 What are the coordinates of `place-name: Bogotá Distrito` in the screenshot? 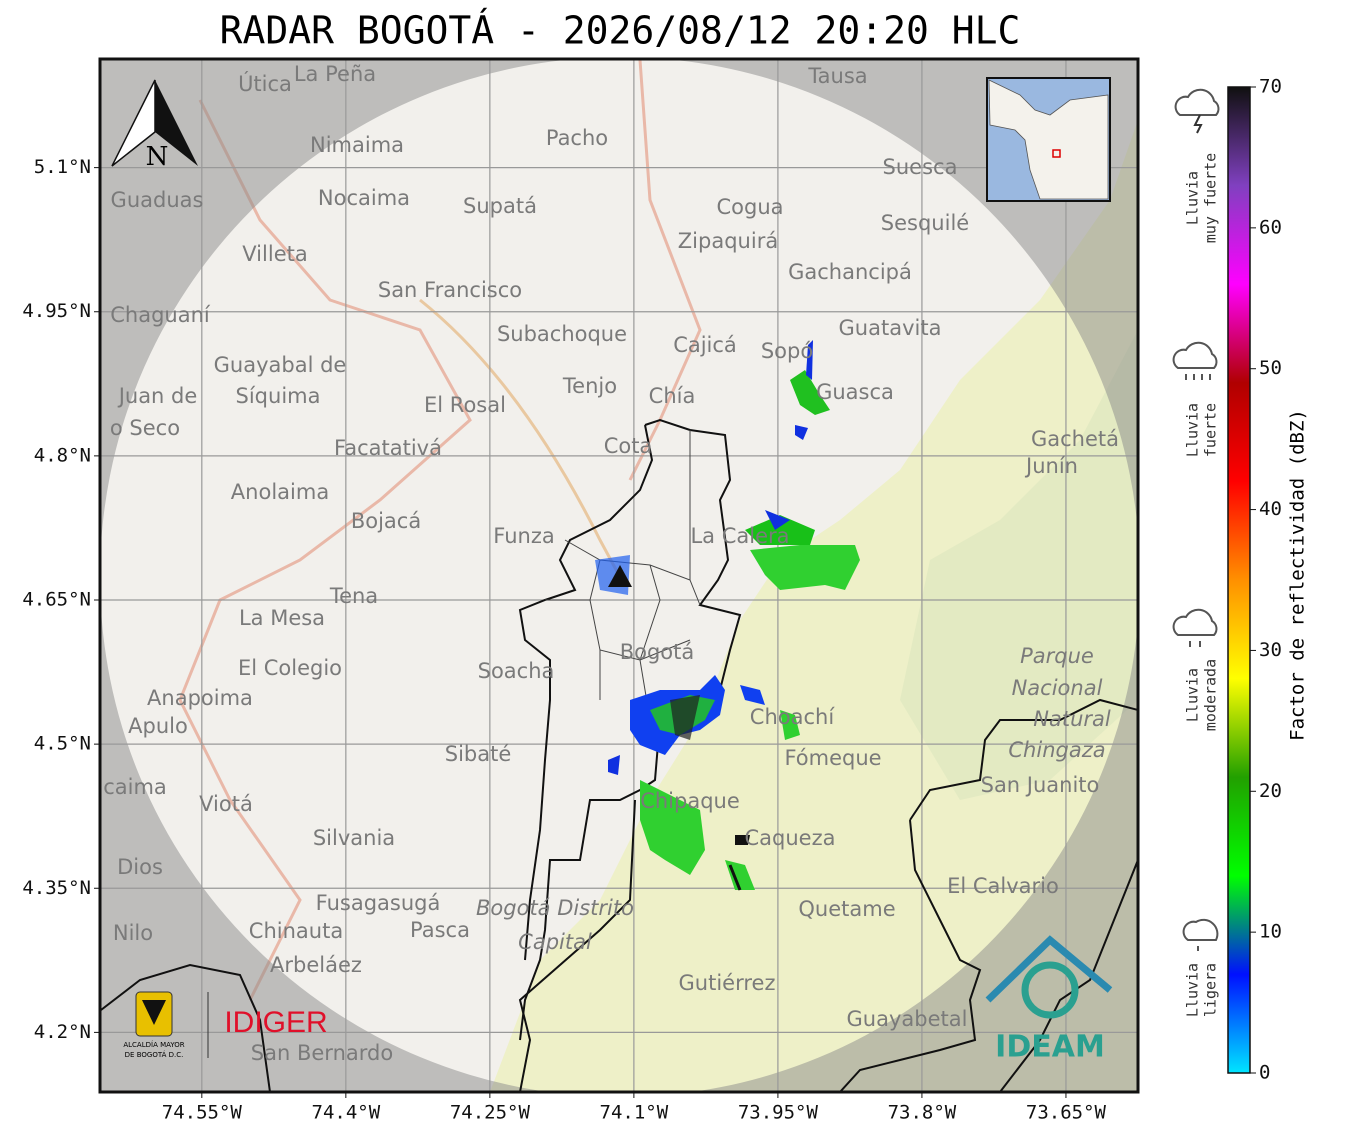 It's located at (555, 908).